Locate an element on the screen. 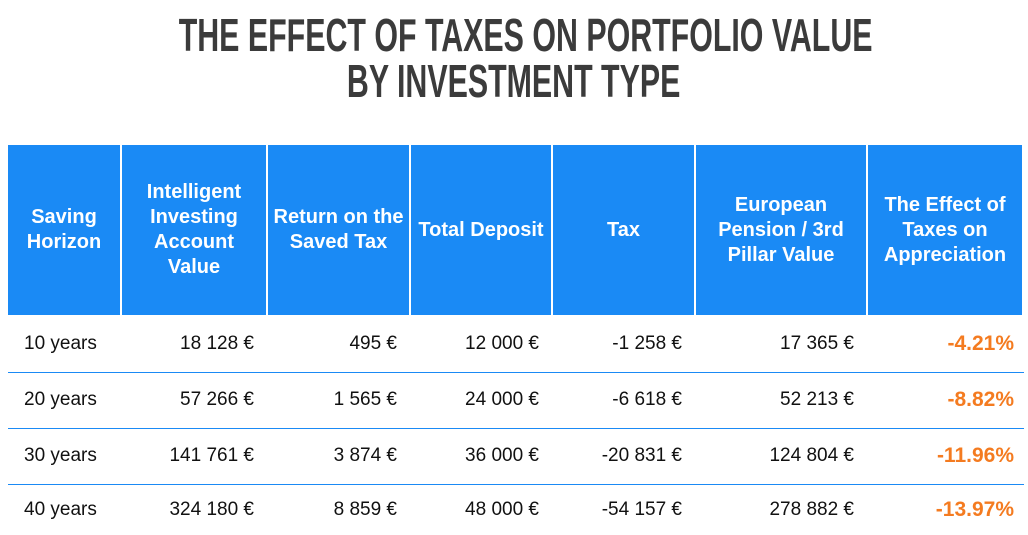 This screenshot has width=1028, height=535. table-cell: 324 180 € is located at coordinates (211, 509).